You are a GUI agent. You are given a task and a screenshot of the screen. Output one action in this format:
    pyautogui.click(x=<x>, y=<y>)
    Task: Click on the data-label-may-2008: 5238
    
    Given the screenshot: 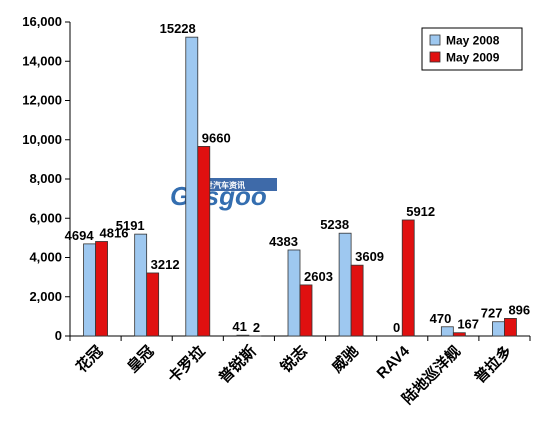 What is the action you would take?
    pyautogui.click(x=334, y=224)
    